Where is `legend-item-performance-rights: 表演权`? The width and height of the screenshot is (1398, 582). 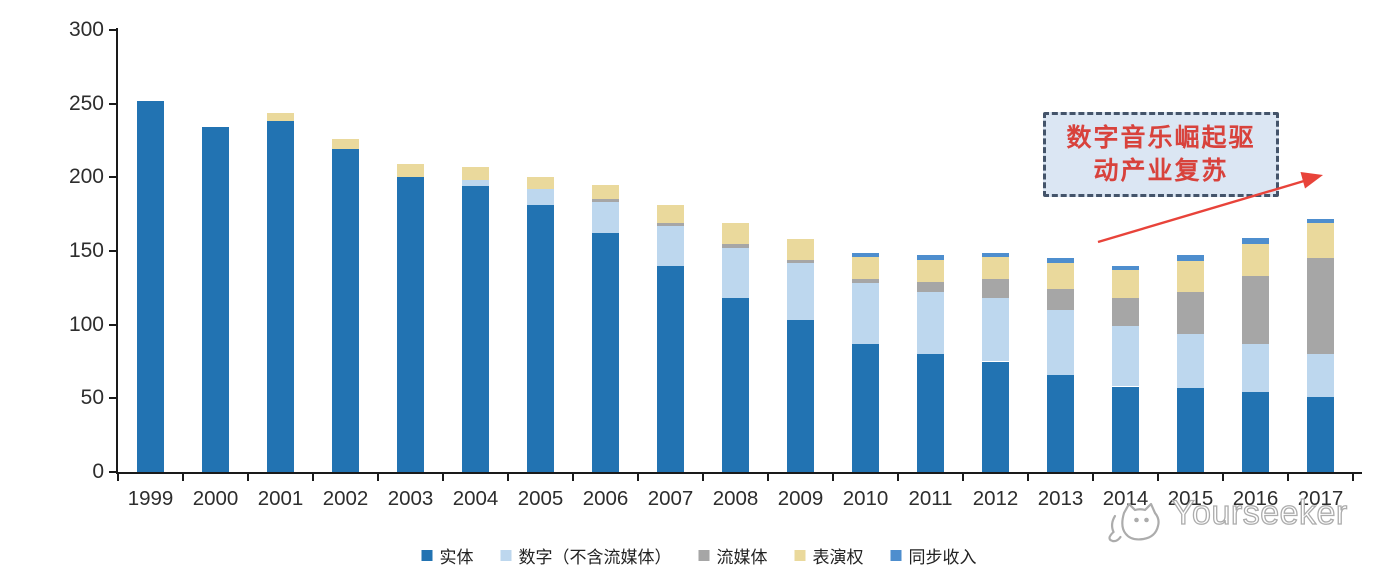 legend-item-performance-rights: 表演权 is located at coordinates (829, 555).